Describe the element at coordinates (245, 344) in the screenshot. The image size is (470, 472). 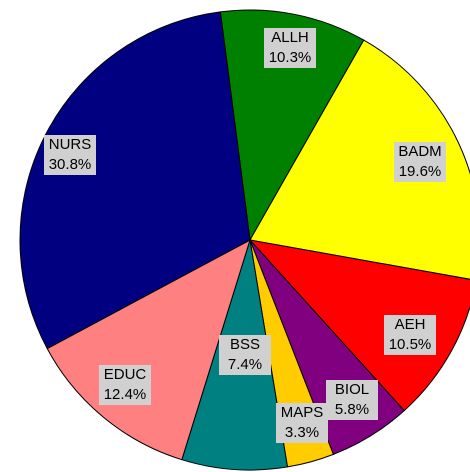
I see `slice-name: BSS` at that location.